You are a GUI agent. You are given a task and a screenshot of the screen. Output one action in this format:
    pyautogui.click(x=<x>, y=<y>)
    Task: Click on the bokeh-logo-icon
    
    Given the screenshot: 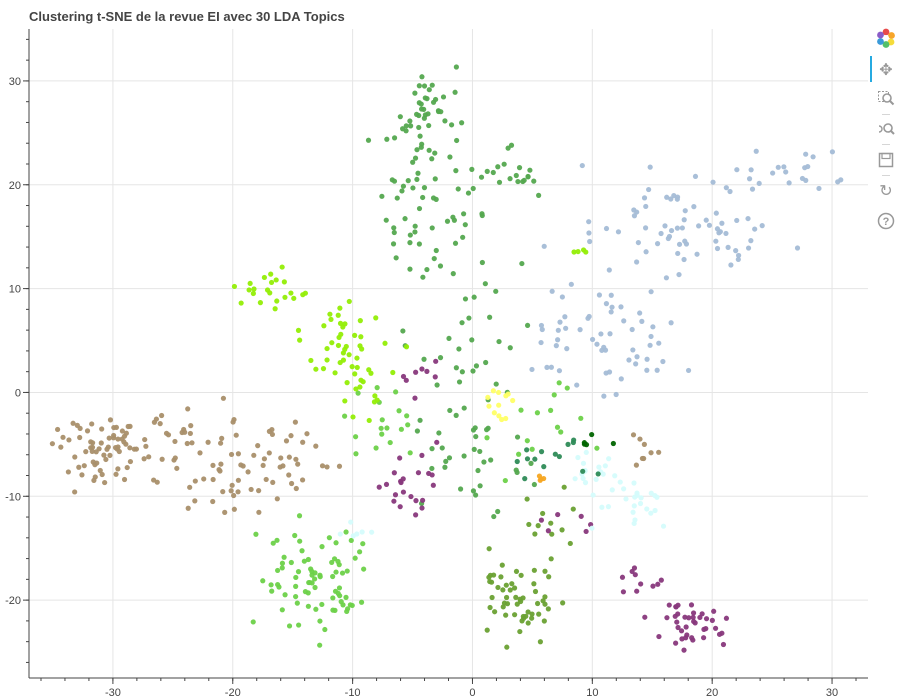 What is the action you would take?
    pyautogui.click(x=886, y=38)
    